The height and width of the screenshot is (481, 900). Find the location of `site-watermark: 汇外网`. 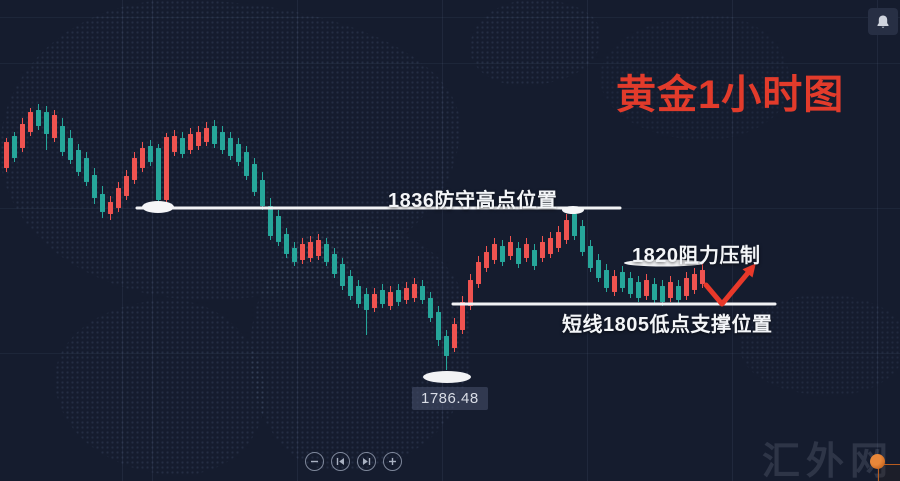

site-watermark: 汇外网 is located at coordinates (828, 461).